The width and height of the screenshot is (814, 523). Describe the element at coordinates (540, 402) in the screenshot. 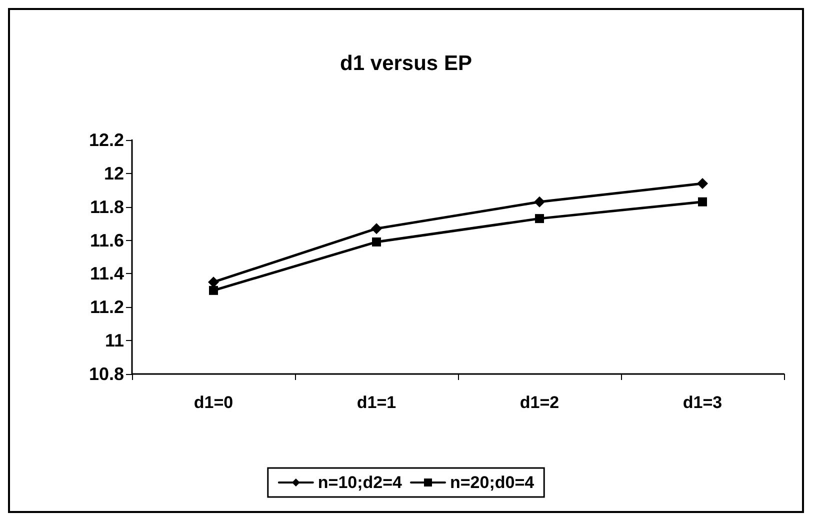

I see `x-tick-label: d1=2` at that location.